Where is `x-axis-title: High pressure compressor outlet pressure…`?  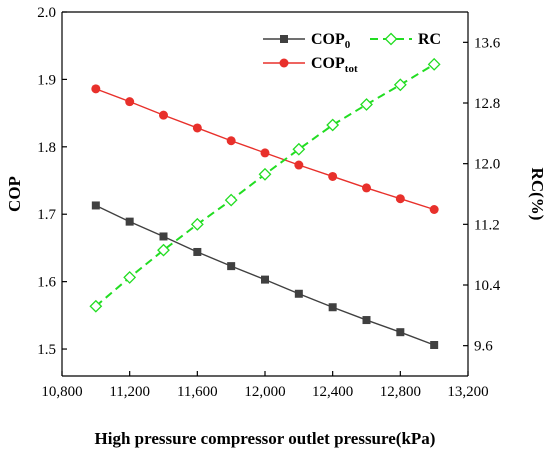 x-axis-title: High pressure compressor outlet pressure… is located at coordinates (265, 438).